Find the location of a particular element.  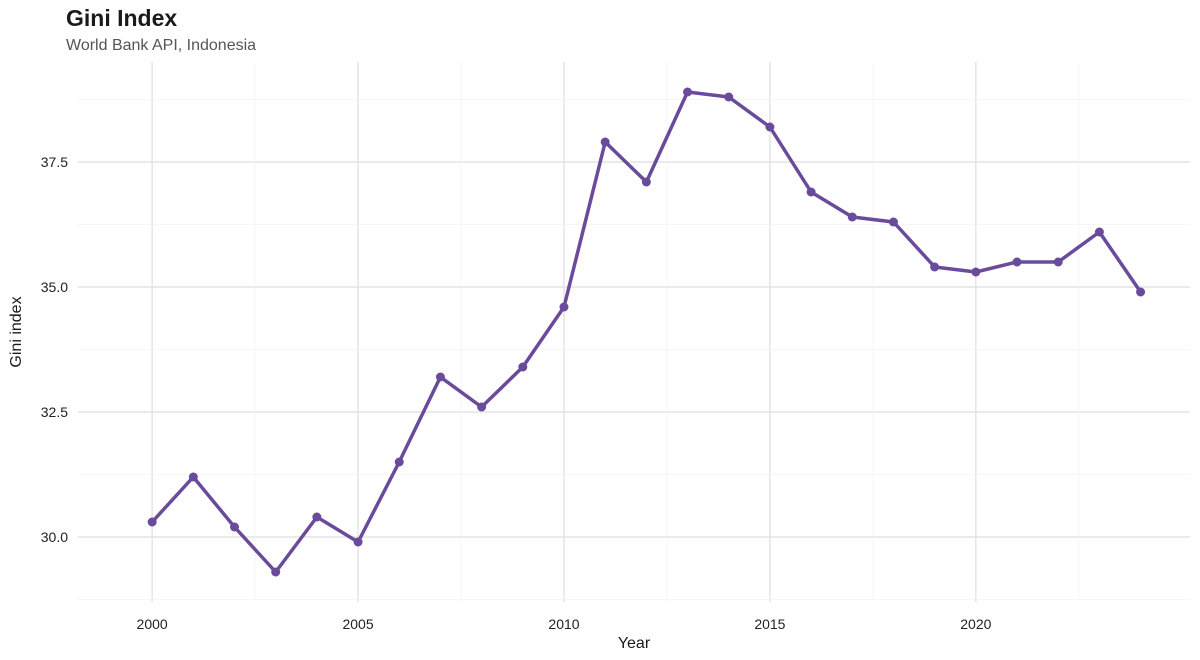

x-tick-label: 2000 is located at coordinates (152, 624).